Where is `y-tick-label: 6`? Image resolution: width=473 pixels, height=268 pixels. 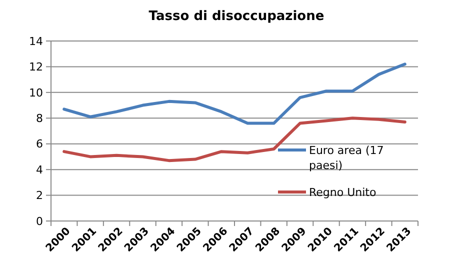 y-tick-label: 6 is located at coordinates (39, 144).